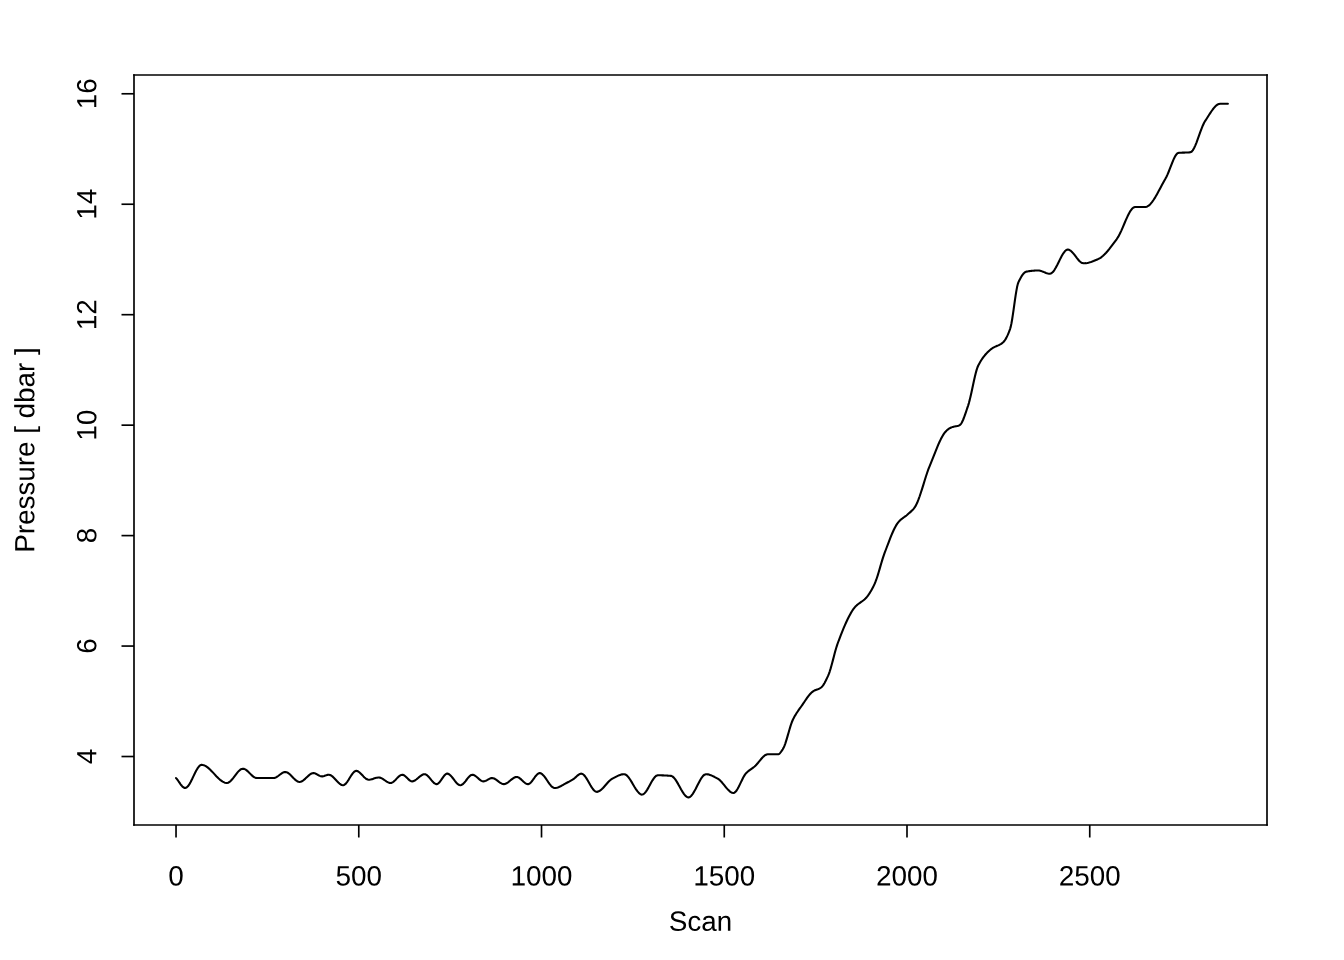 The width and height of the screenshot is (1344, 960). What do you see at coordinates (86, 93) in the screenshot?
I see `y-tick-label: 16` at bounding box center [86, 93].